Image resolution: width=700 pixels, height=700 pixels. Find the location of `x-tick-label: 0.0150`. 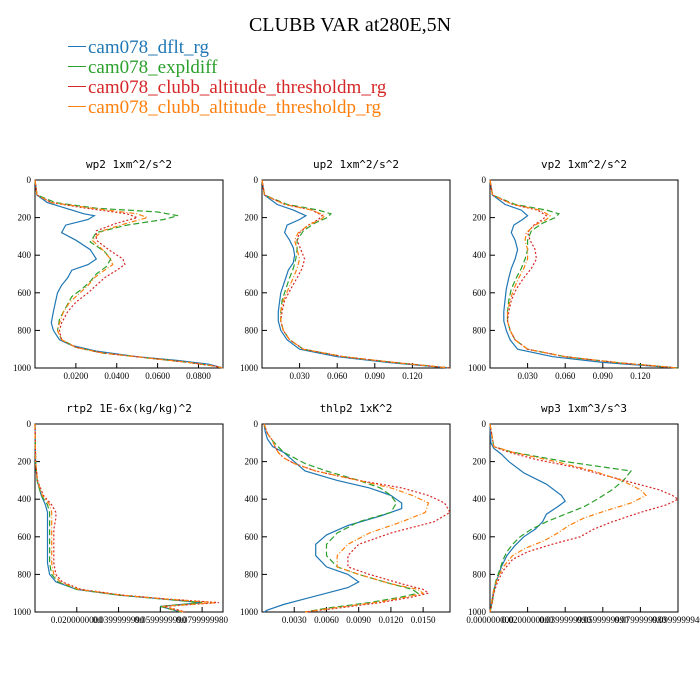

x-tick-label: 0.0150 is located at coordinates (423, 620).